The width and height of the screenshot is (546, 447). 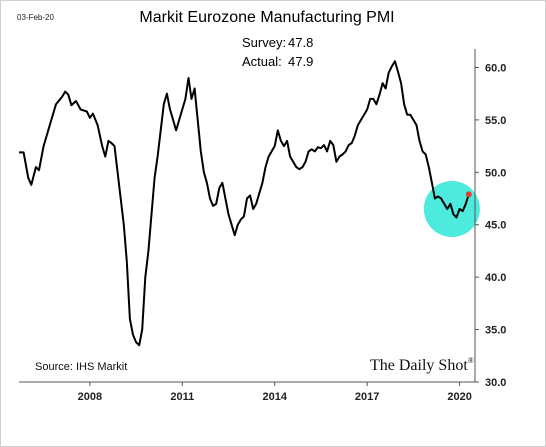 What do you see at coordinates (300, 42) in the screenshot?
I see `survey-value: 47.8` at bounding box center [300, 42].